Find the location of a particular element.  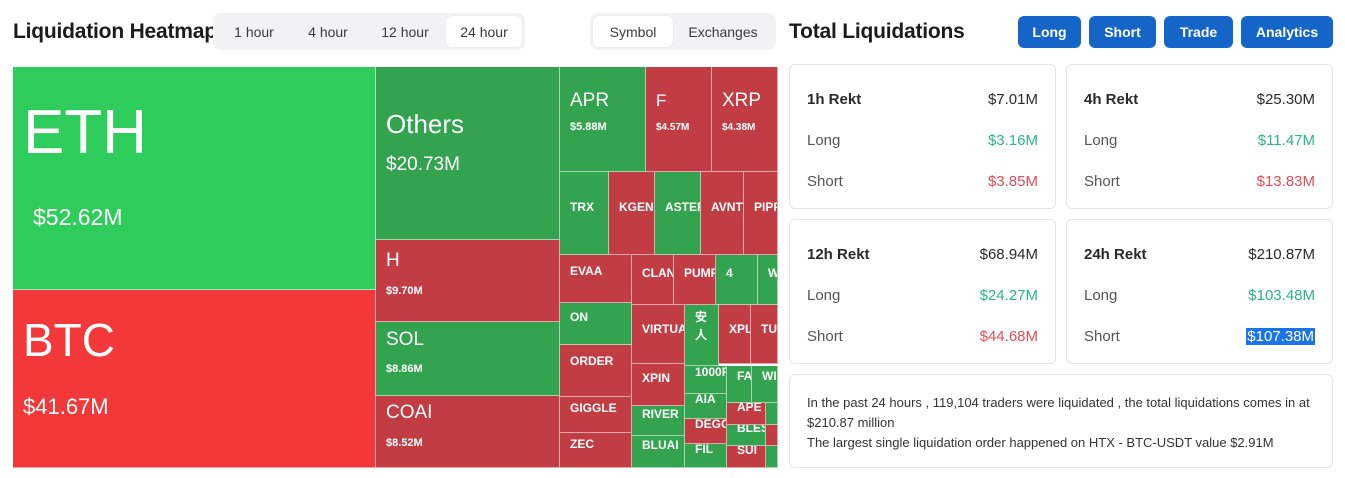

tile-symbol: XPL is located at coordinates (740, 329).